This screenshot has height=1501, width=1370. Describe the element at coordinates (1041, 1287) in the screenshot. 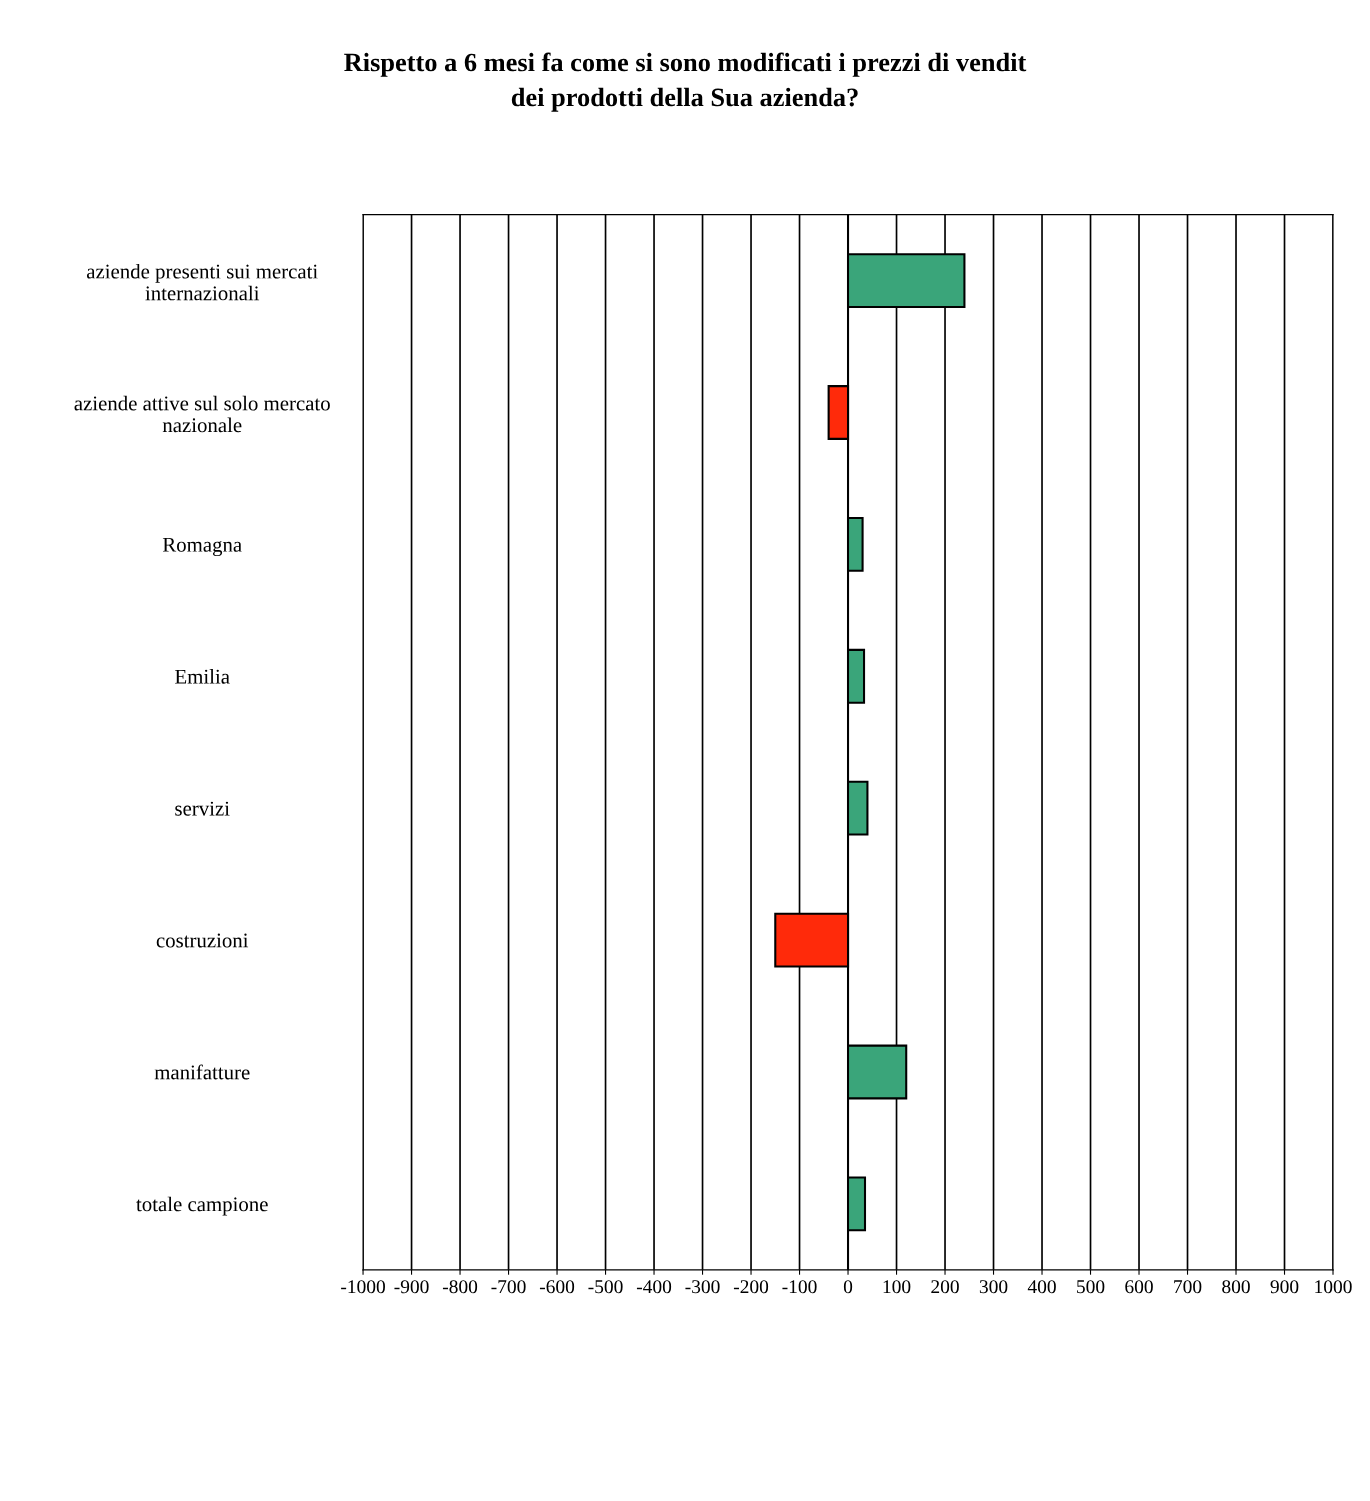

I see `x-tick-label: 400` at that location.